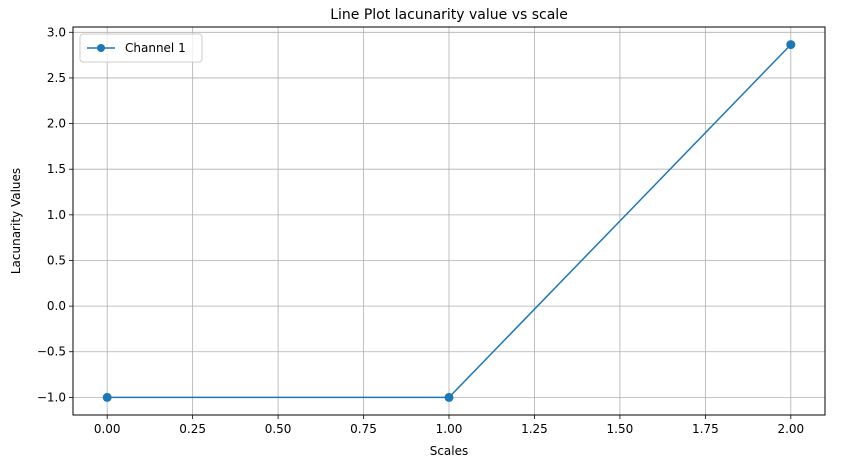  What do you see at coordinates (56, 169) in the screenshot?
I see `y-tick-label: 1.5` at bounding box center [56, 169].